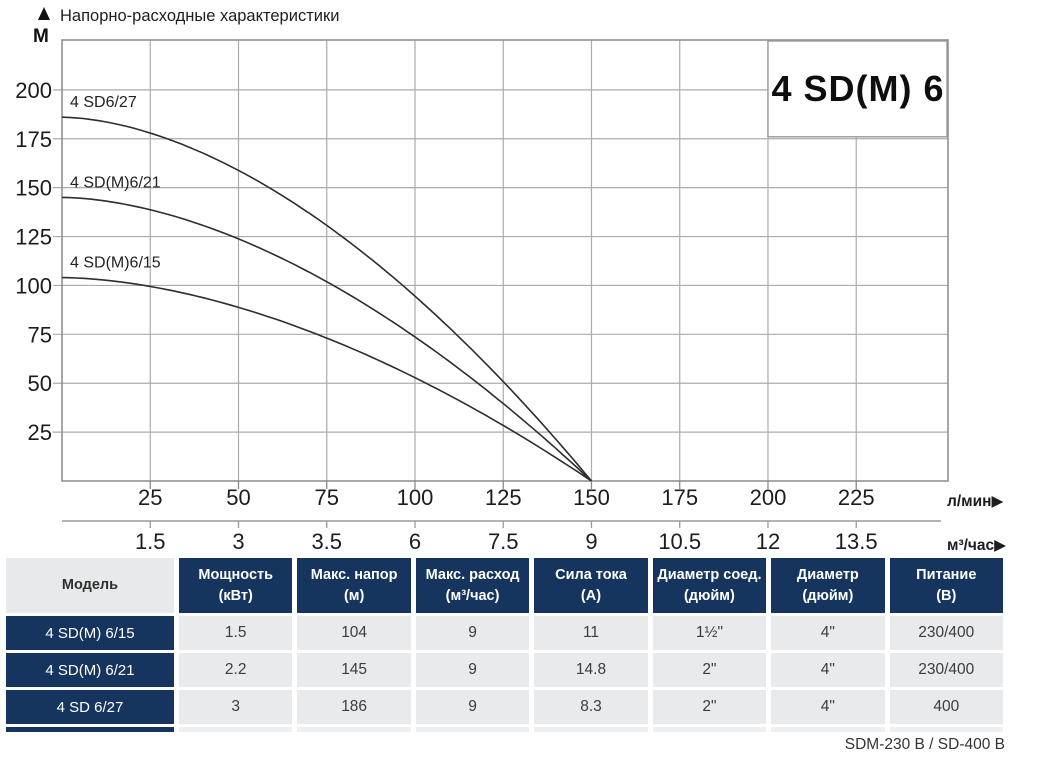 The image size is (1063, 760). I want to click on curve-label-4-sd6-27: 4 SD6/27, so click(103, 102).